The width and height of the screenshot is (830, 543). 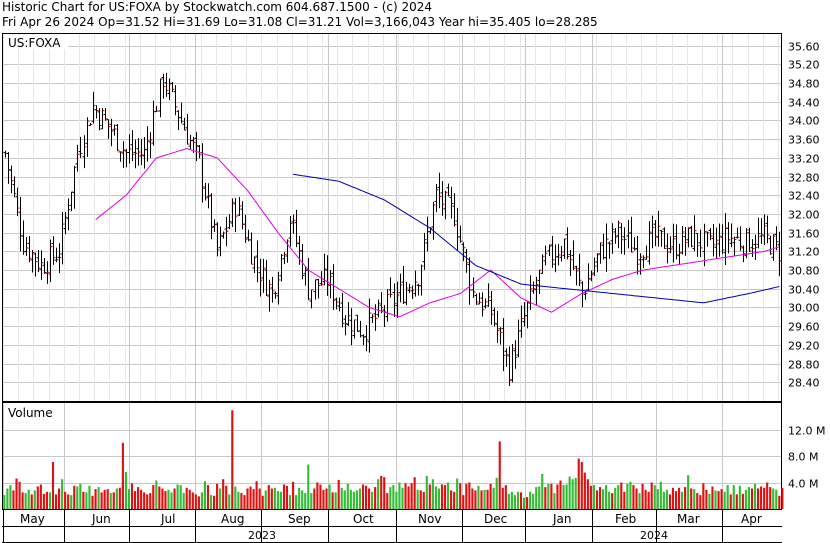 What do you see at coordinates (804, 383) in the screenshot?
I see `price-tick-label: 28.40` at bounding box center [804, 383].